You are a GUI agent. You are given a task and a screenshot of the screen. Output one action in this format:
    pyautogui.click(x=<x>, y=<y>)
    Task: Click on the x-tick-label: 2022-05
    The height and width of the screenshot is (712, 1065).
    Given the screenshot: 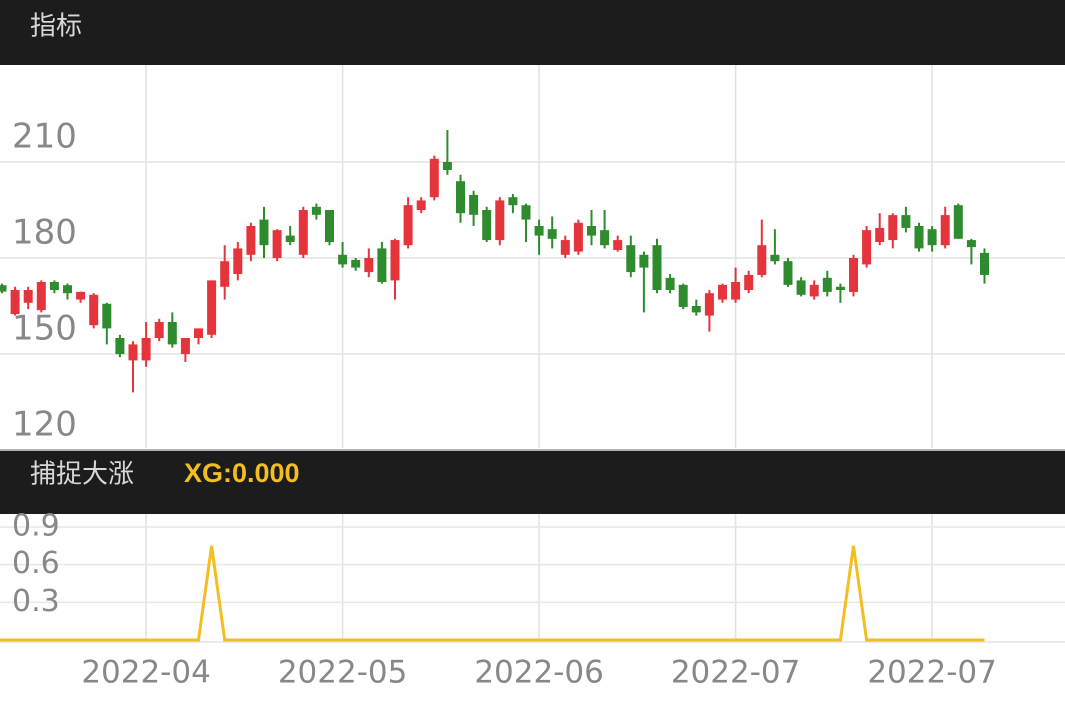 What is the action you would take?
    pyautogui.click(x=343, y=673)
    